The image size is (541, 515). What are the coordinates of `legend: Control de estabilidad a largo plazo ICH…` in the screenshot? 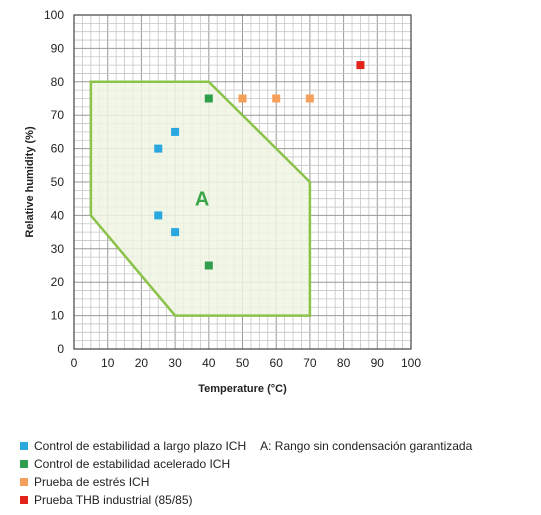 It's located at (280, 473).